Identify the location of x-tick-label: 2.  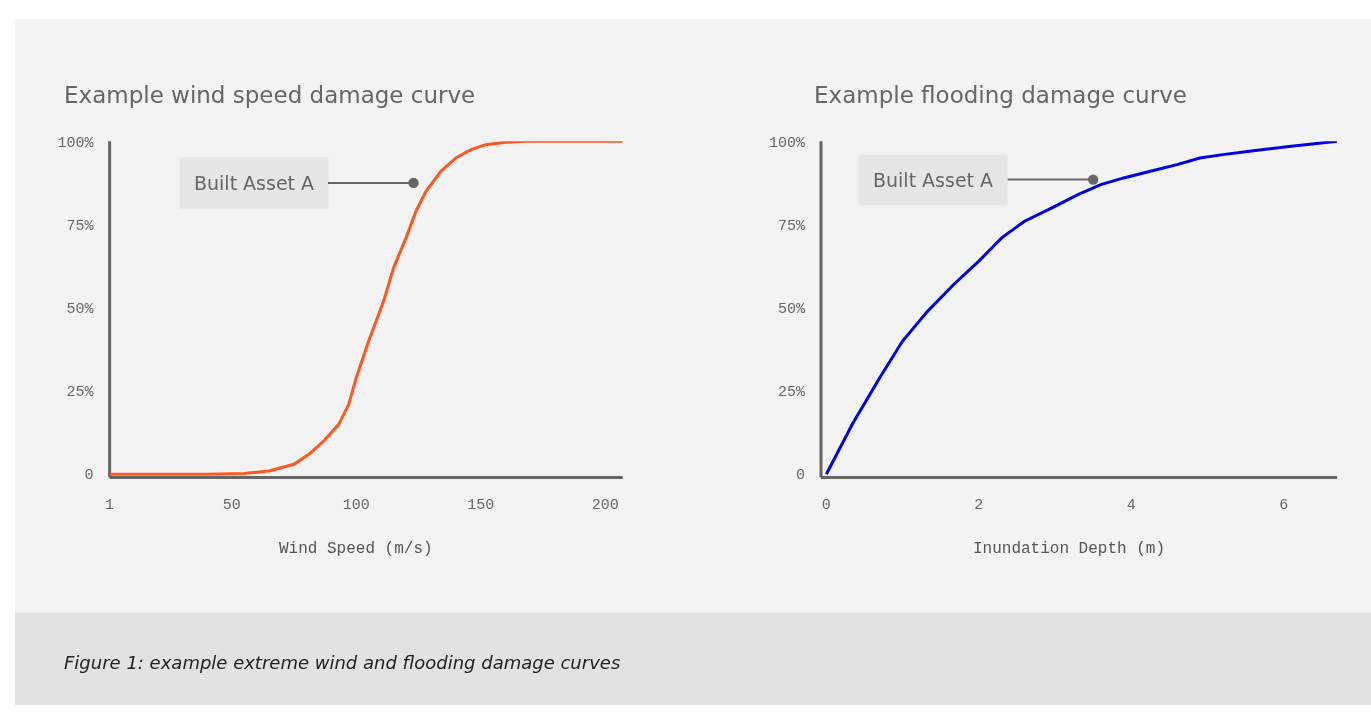
(979, 505).